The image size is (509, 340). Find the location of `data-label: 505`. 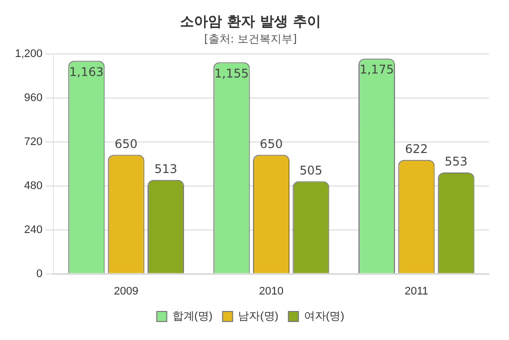

data-label: 505 is located at coordinates (310, 170).